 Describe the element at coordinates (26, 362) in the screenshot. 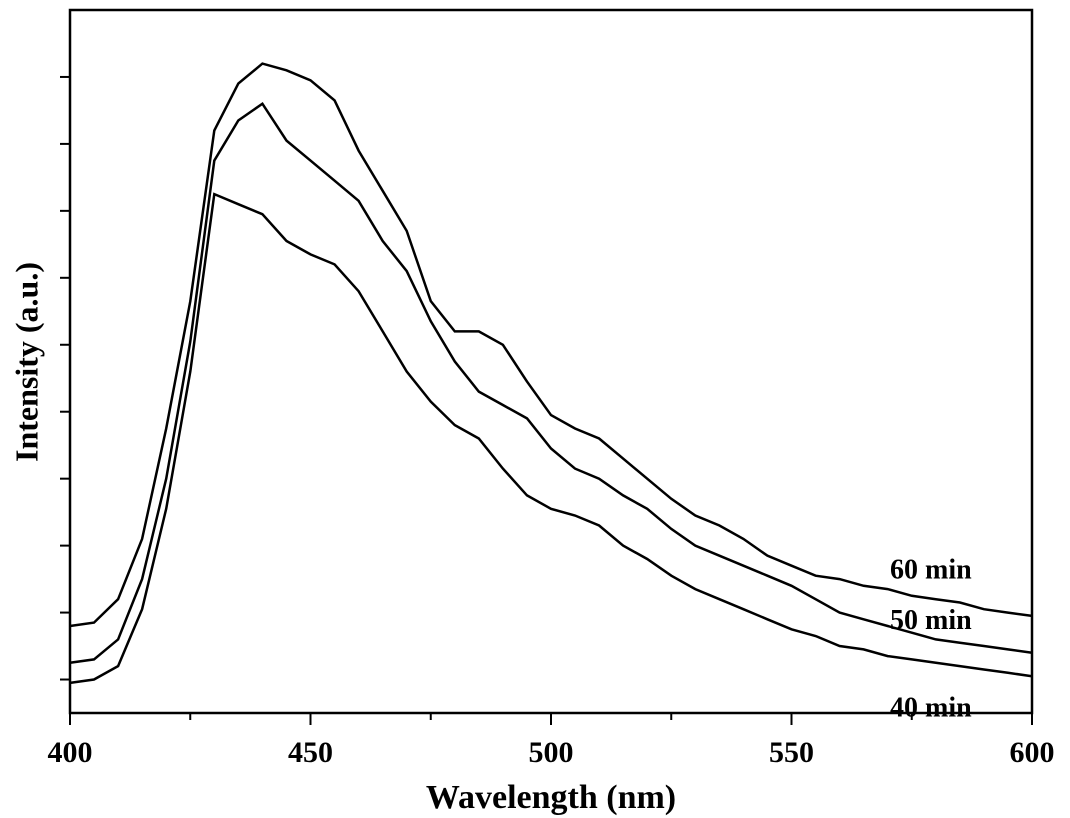

I see `y-axis-label: Intensity (a.u.)` at that location.